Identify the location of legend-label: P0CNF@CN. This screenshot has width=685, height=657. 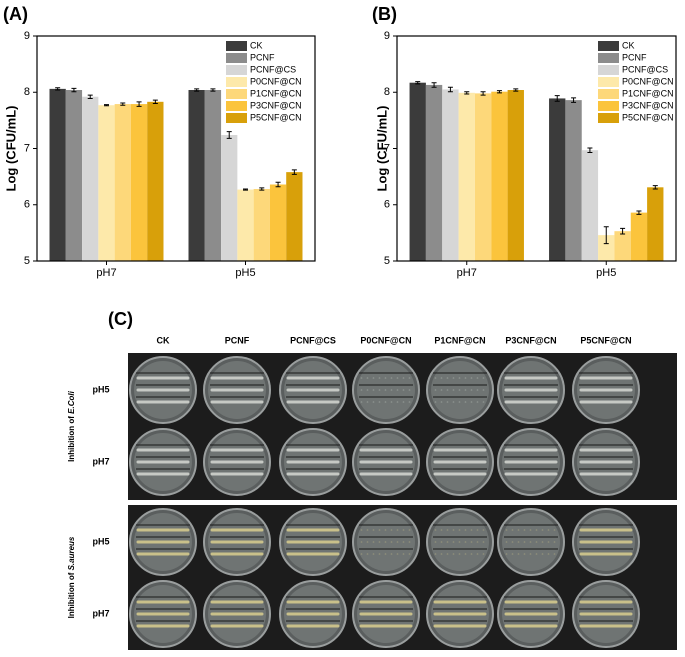
(276, 81).